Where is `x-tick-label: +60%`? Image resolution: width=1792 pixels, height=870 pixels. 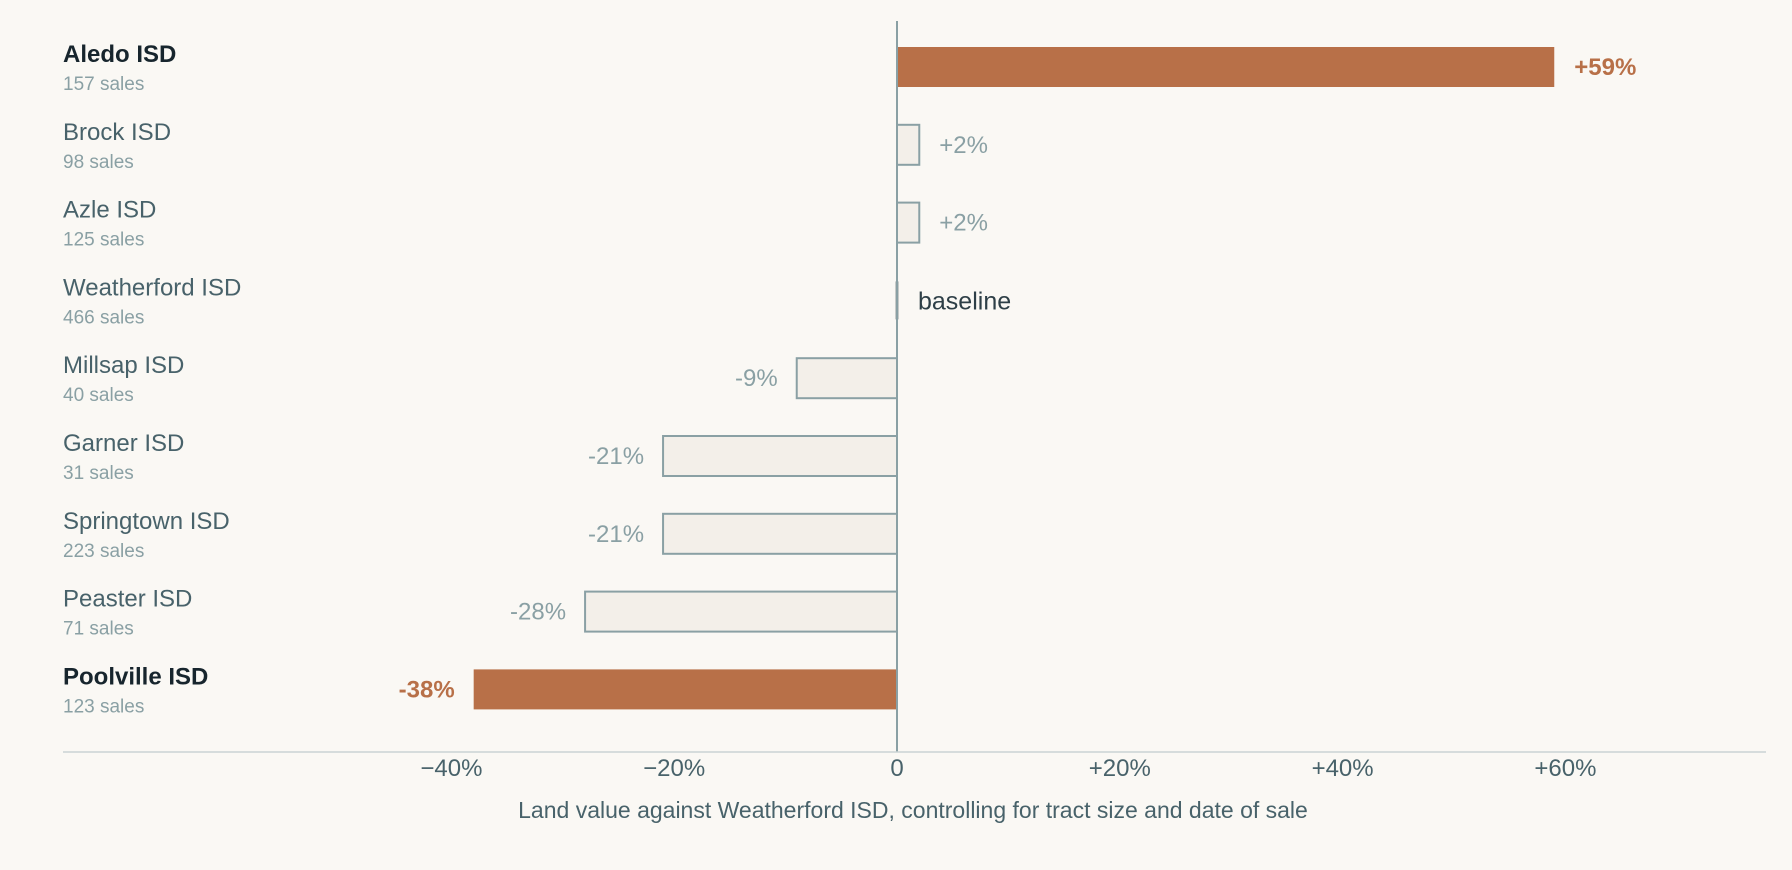 x-tick-label: +60% is located at coordinates (1565, 768).